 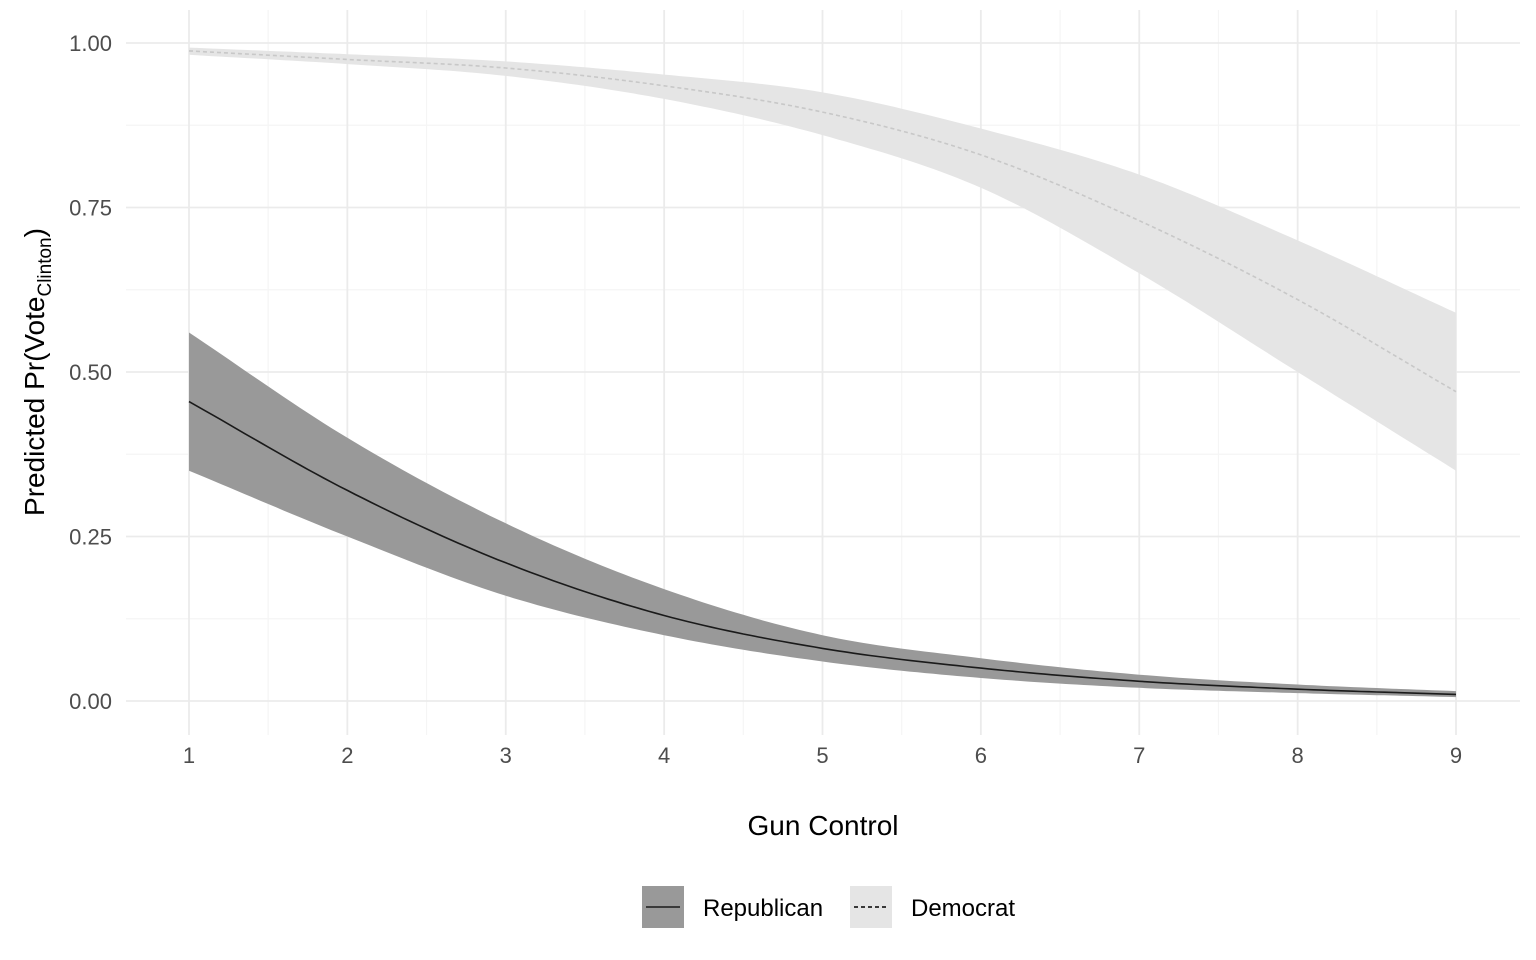 What do you see at coordinates (45, 266) in the screenshot?
I see `y-axis-title-subscript: Clinton` at bounding box center [45, 266].